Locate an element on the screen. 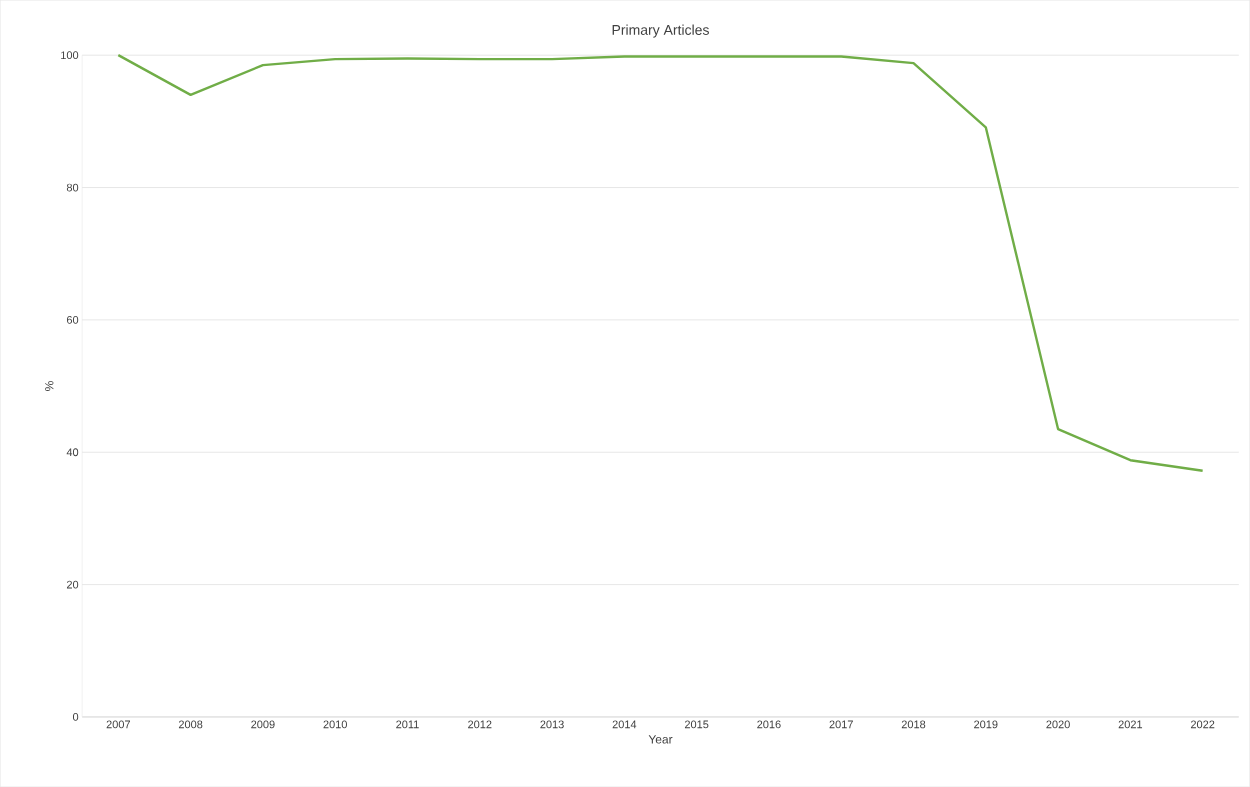 The width and height of the screenshot is (1250, 787). x-tick-label: 2015 is located at coordinates (696, 724).